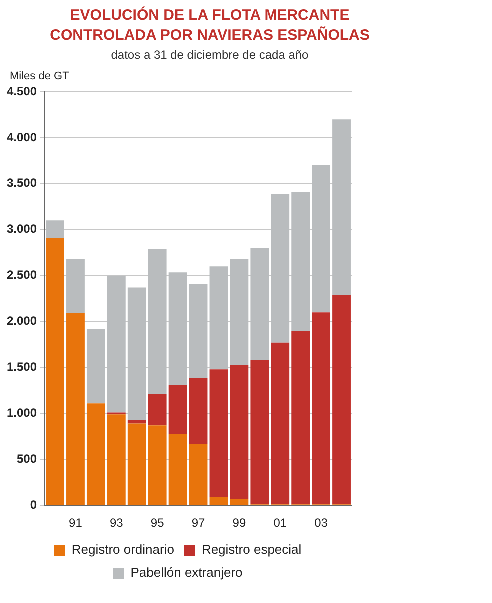  I want to click on x-tick-label: 03, so click(321, 523).